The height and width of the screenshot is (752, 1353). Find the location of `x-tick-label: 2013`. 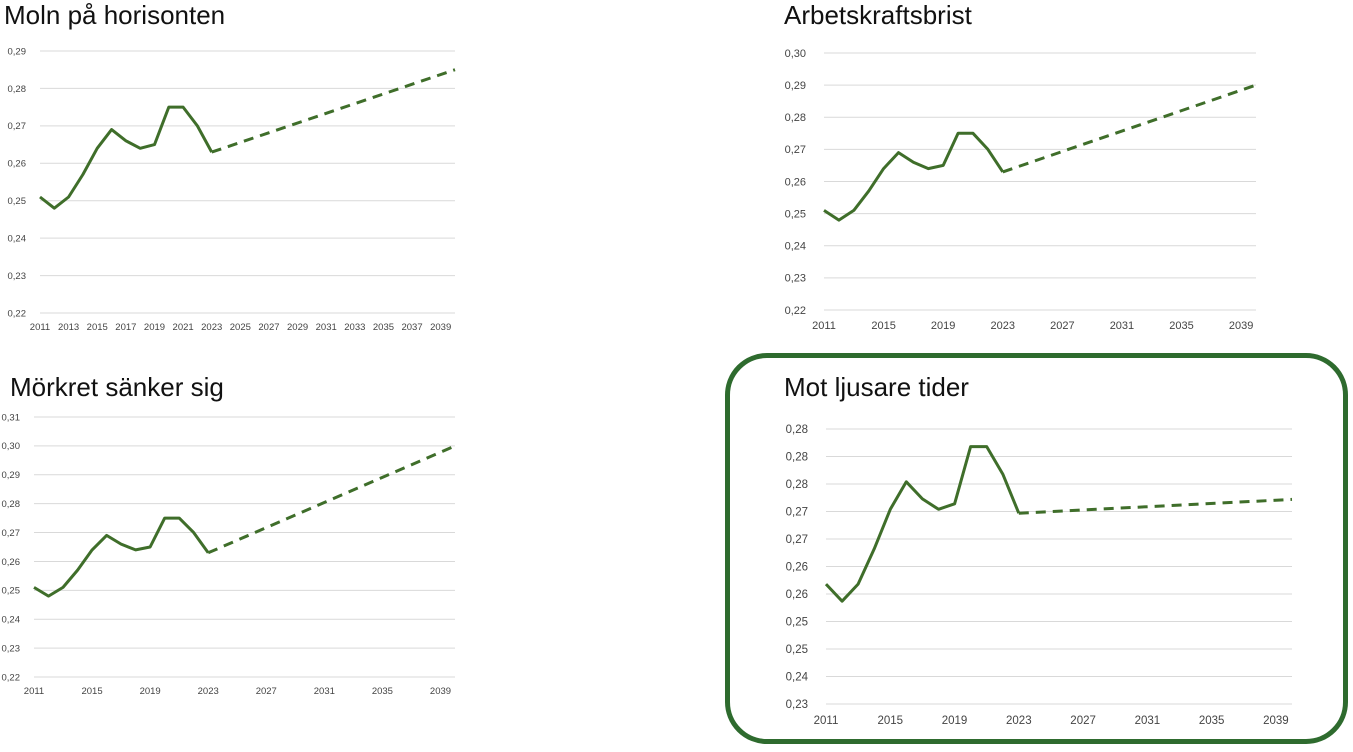

x-tick-label: 2013 is located at coordinates (68, 327).